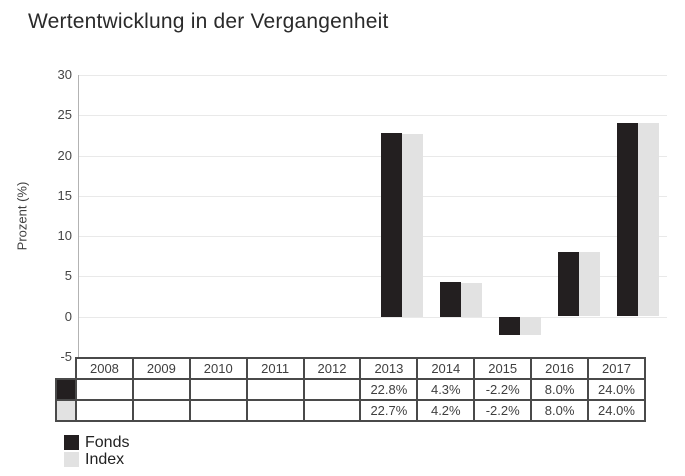  Describe the element at coordinates (648, 219) in the screenshot. I see `bar-index-2017` at that location.